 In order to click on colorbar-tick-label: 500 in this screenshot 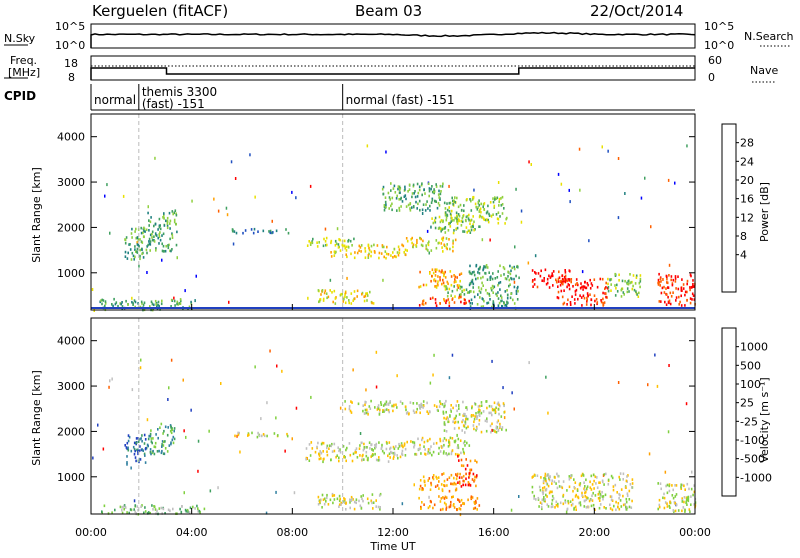, I will do `click(750, 365)`.